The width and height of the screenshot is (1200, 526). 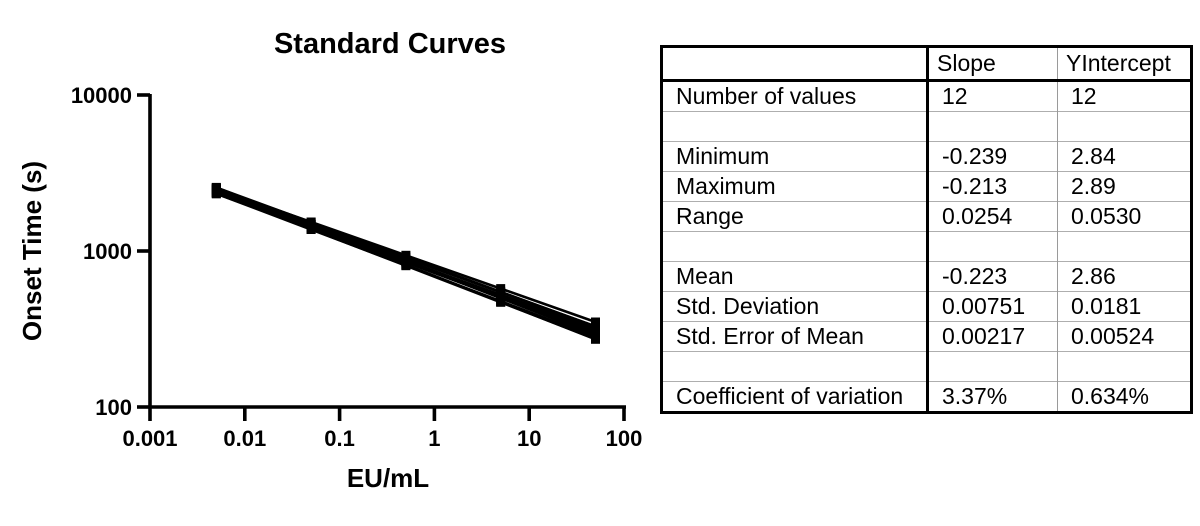 What do you see at coordinates (244, 438) in the screenshot?
I see `x-tick-label: 0.01` at bounding box center [244, 438].